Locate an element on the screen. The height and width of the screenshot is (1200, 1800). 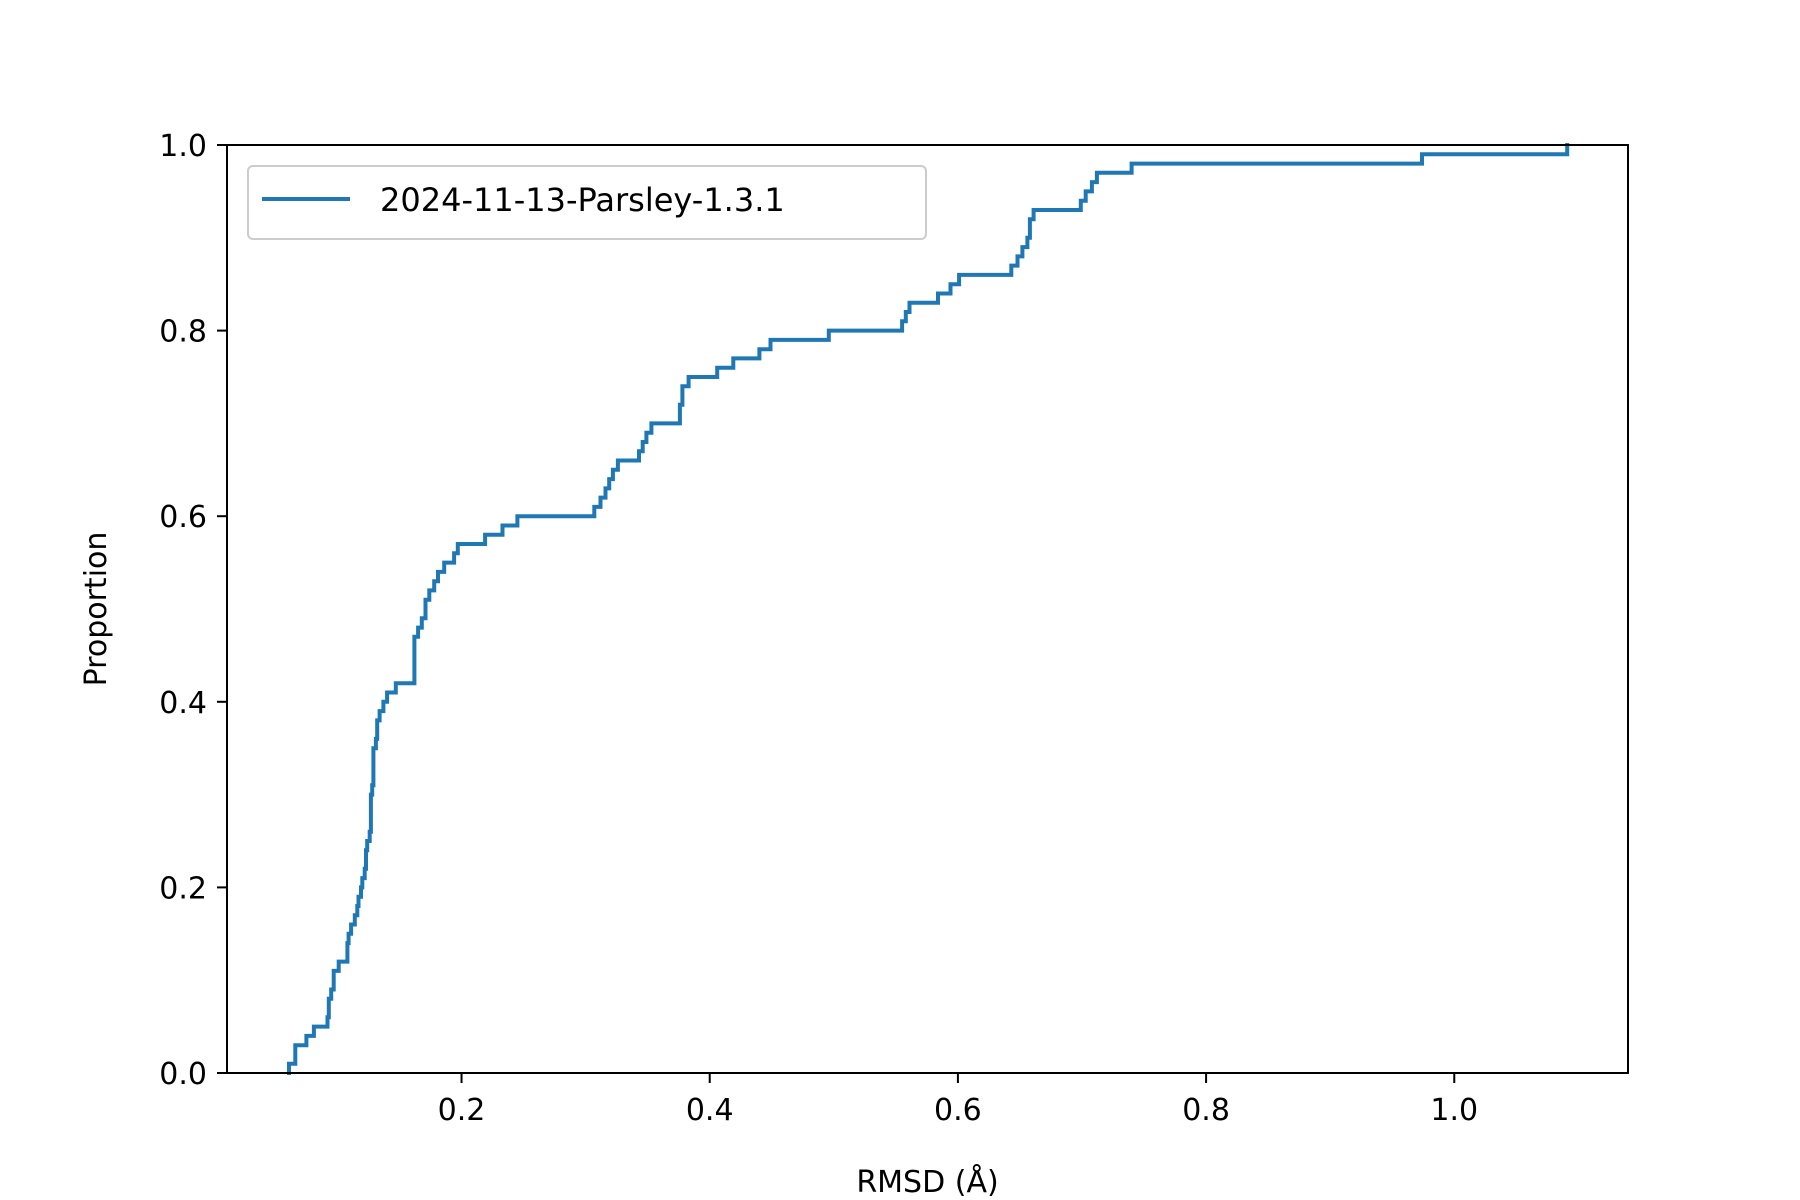
legend-box is located at coordinates (587, 202).